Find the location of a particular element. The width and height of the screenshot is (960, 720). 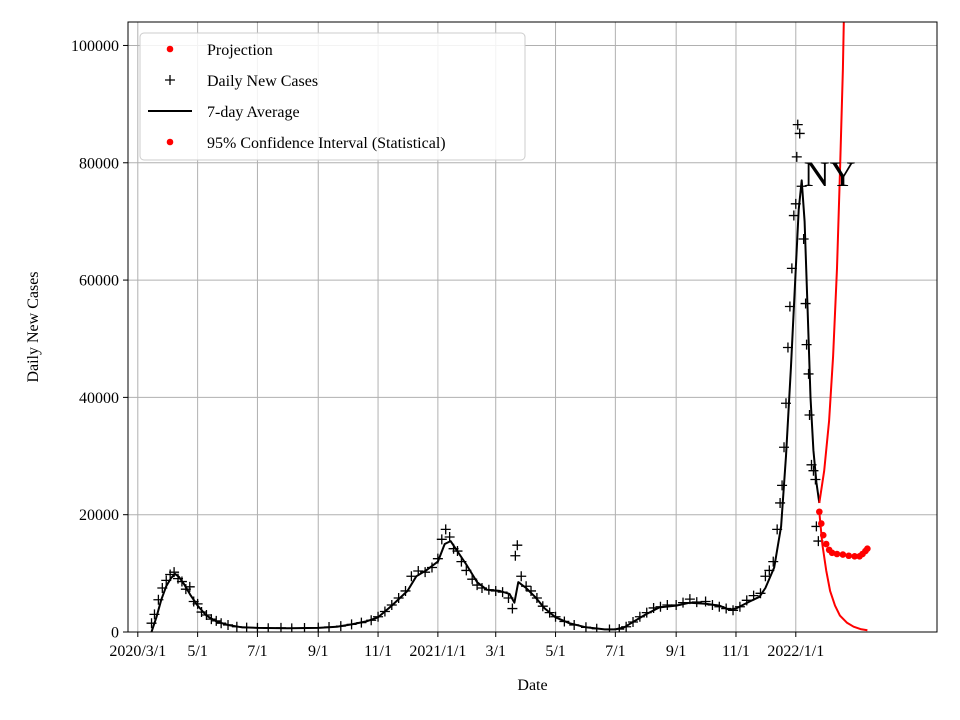

x-axis-label: Date is located at coordinates (532, 685).